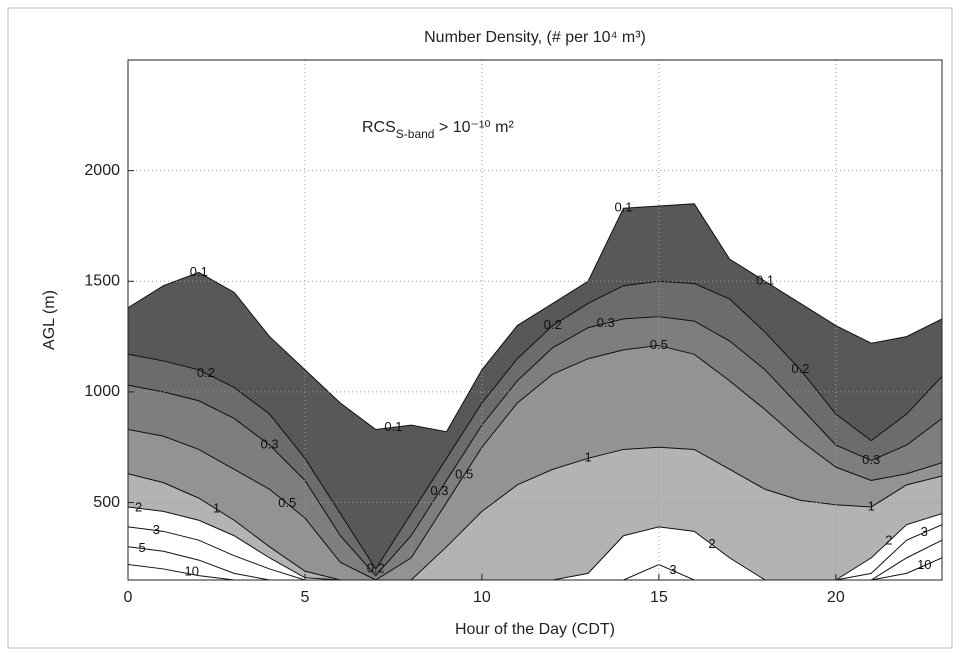 The width and height of the screenshot is (960, 656). Describe the element at coordinates (102, 170) in the screenshot. I see `y-tick-label: 2000` at that location.